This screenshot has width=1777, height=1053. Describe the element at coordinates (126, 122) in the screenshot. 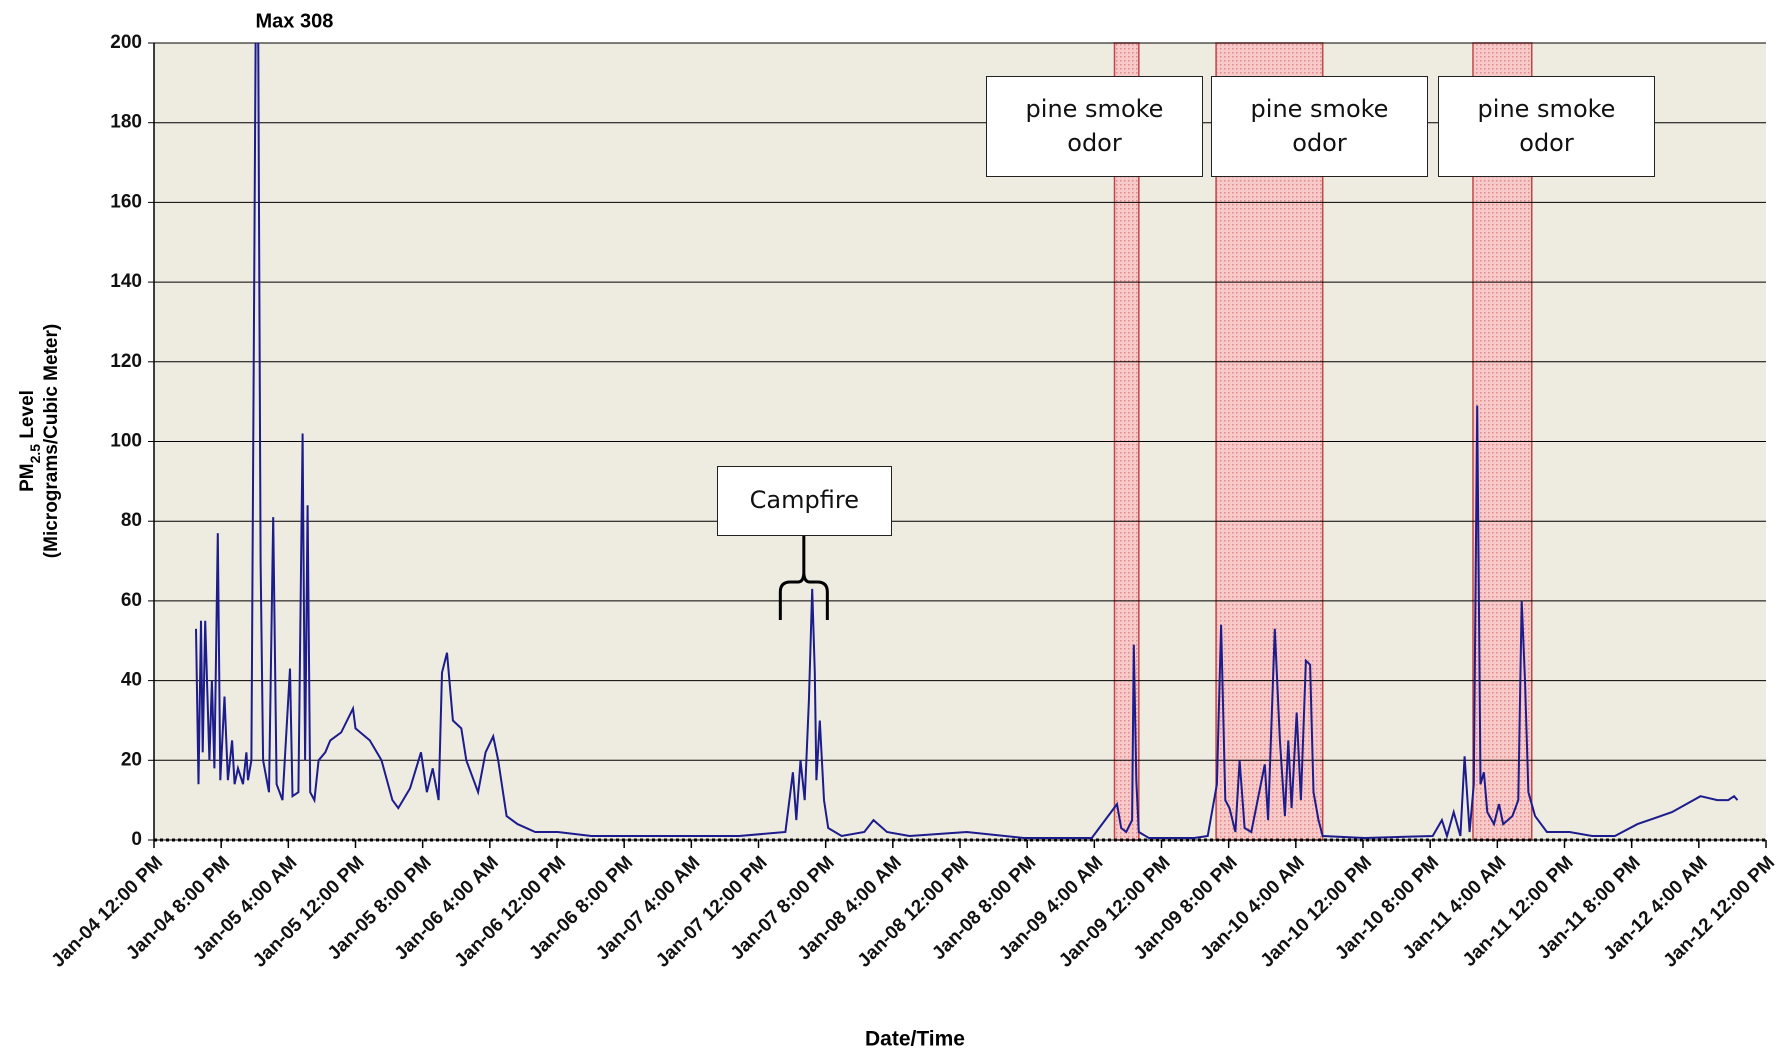

I see `y-tick-label: 180` at that location.